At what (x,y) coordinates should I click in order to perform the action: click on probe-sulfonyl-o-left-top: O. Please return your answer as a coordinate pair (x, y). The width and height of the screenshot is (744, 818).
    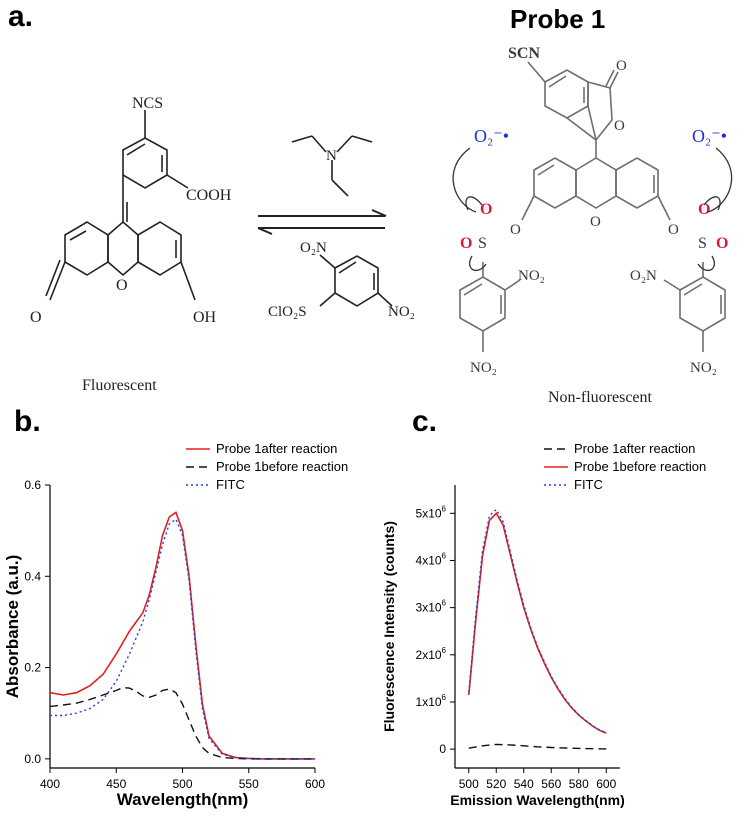
    Looking at the image, I should click on (486, 209).